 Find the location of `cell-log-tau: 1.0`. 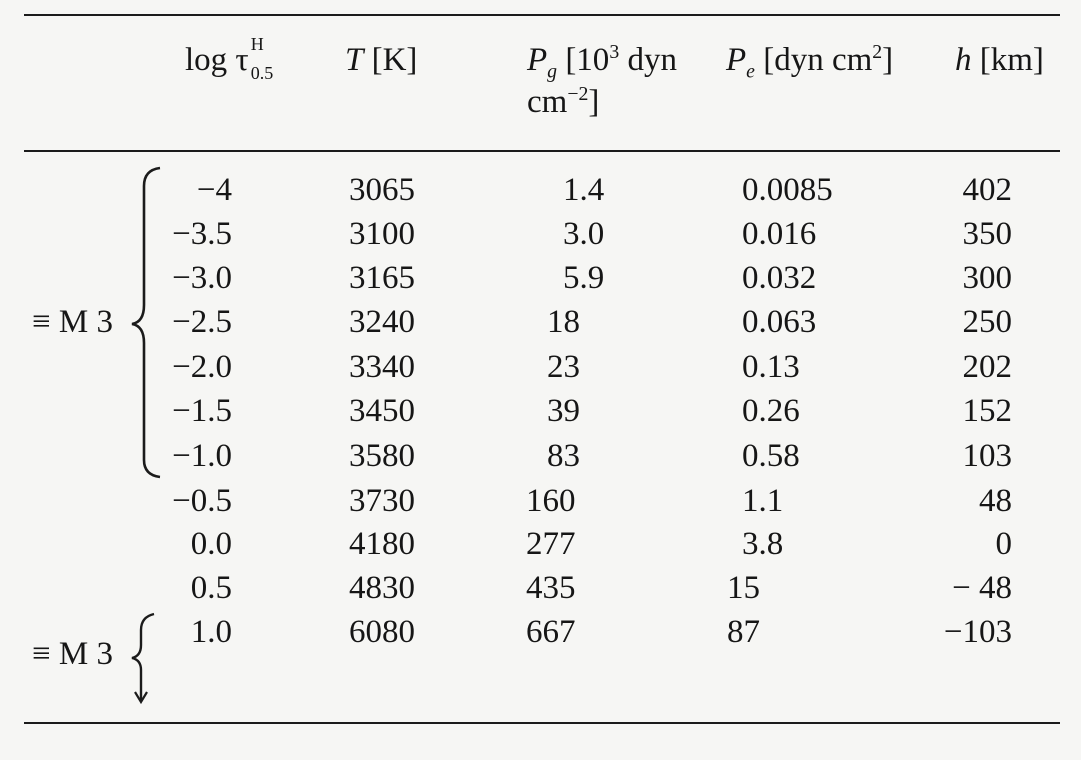

cell-log-tau: 1.0 is located at coordinates (211, 632).